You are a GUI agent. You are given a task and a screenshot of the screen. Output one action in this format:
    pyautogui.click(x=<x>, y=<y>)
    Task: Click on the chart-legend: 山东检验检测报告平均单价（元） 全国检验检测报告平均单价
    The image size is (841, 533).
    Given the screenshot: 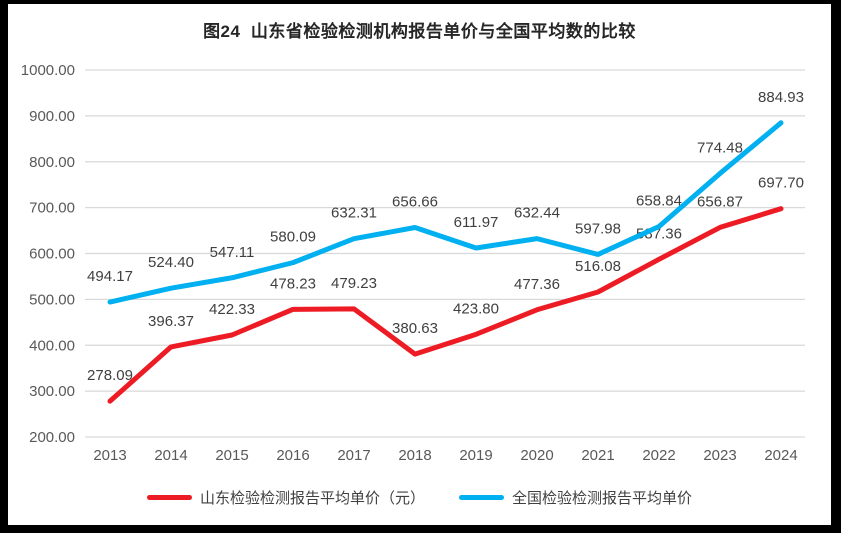 What is the action you would take?
    pyautogui.click(x=419, y=497)
    